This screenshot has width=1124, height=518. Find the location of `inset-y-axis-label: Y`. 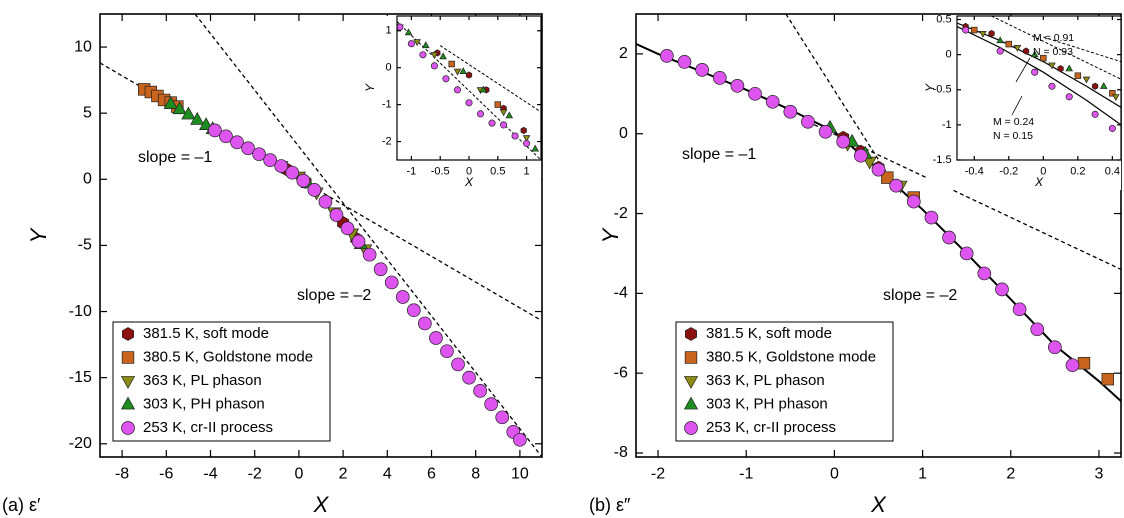

inset-y-axis-label: Y is located at coordinates (370, 87).